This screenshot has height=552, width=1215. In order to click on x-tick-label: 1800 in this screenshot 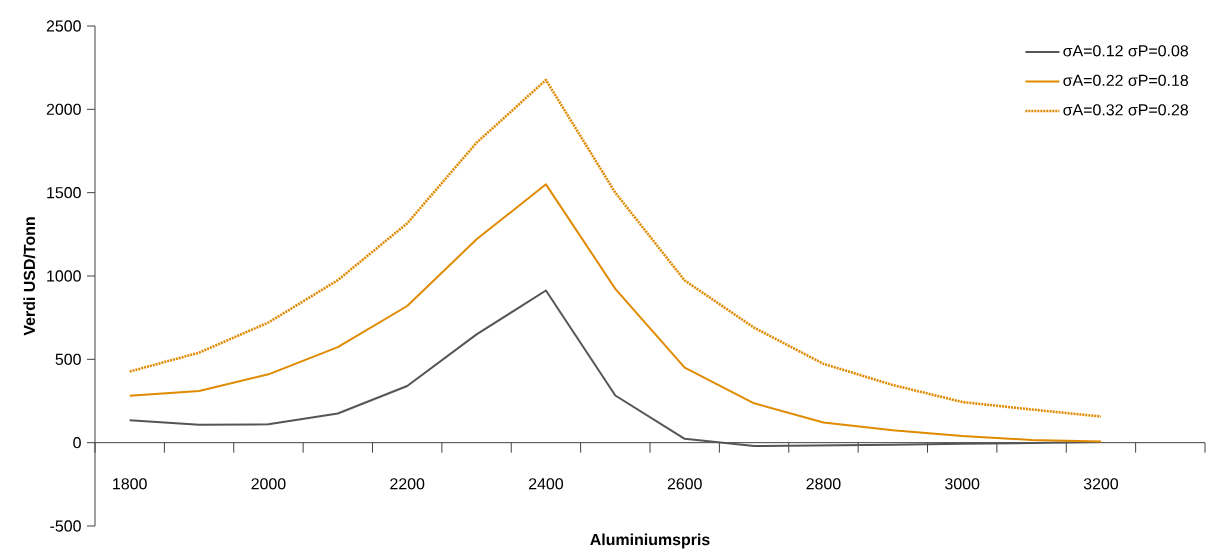, I will do `click(130, 484)`.